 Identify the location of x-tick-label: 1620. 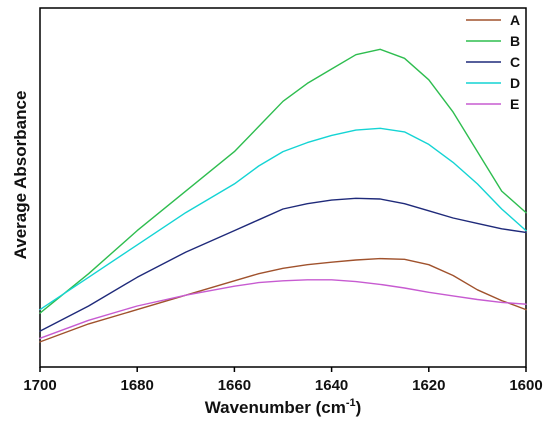
(428, 385).